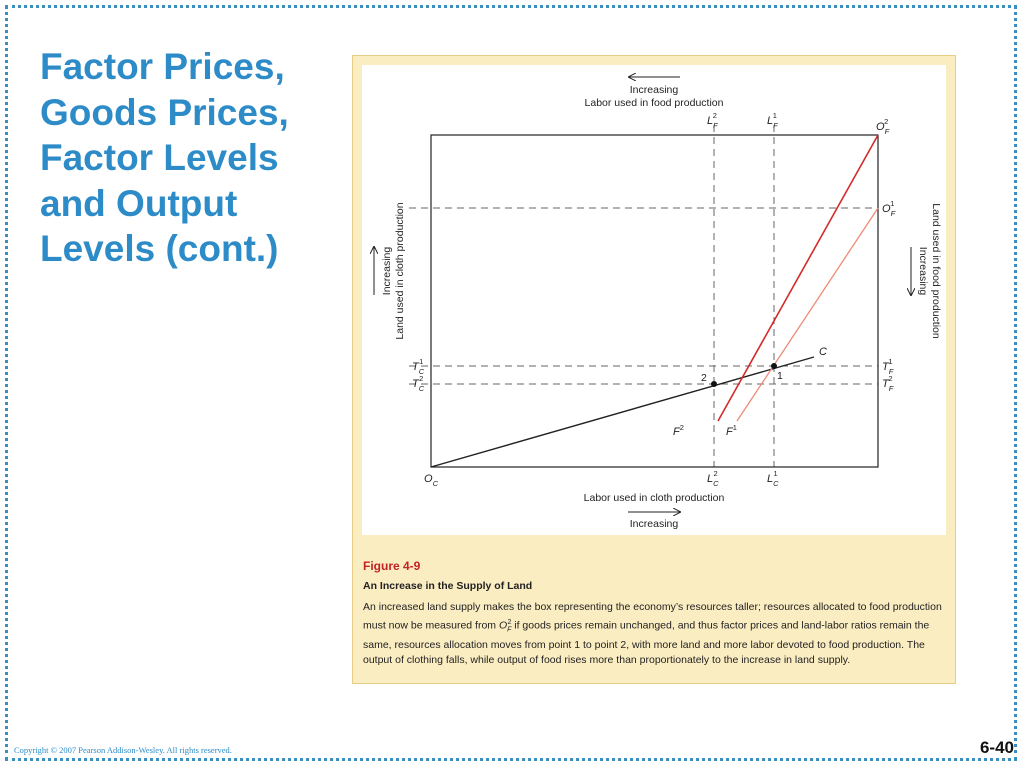 The image size is (1024, 768). Describe the element at coordinates (654, 498) in the screenshot. I see `bottom-axis-label: Labor used in cloth production` at that location.